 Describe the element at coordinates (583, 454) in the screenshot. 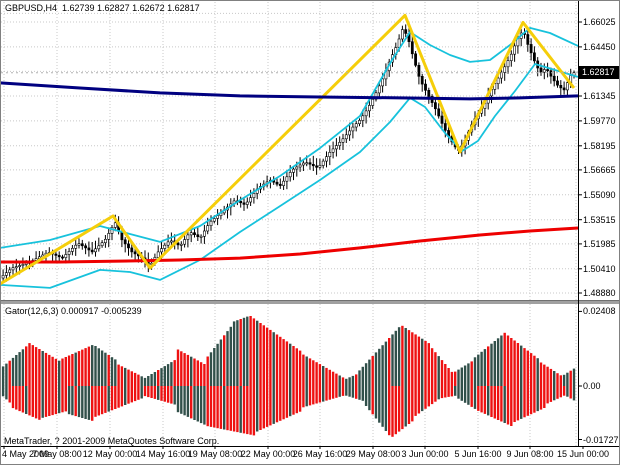

I see `time-axis-label: 15 Jun 00:00` at that location.